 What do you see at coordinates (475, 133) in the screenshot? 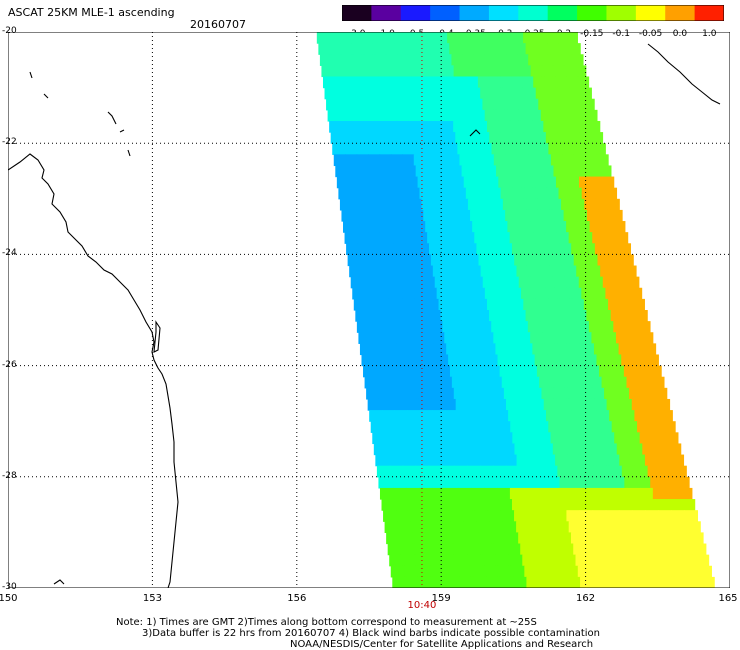
I see `island-outline` at bounding box center [475, 133].